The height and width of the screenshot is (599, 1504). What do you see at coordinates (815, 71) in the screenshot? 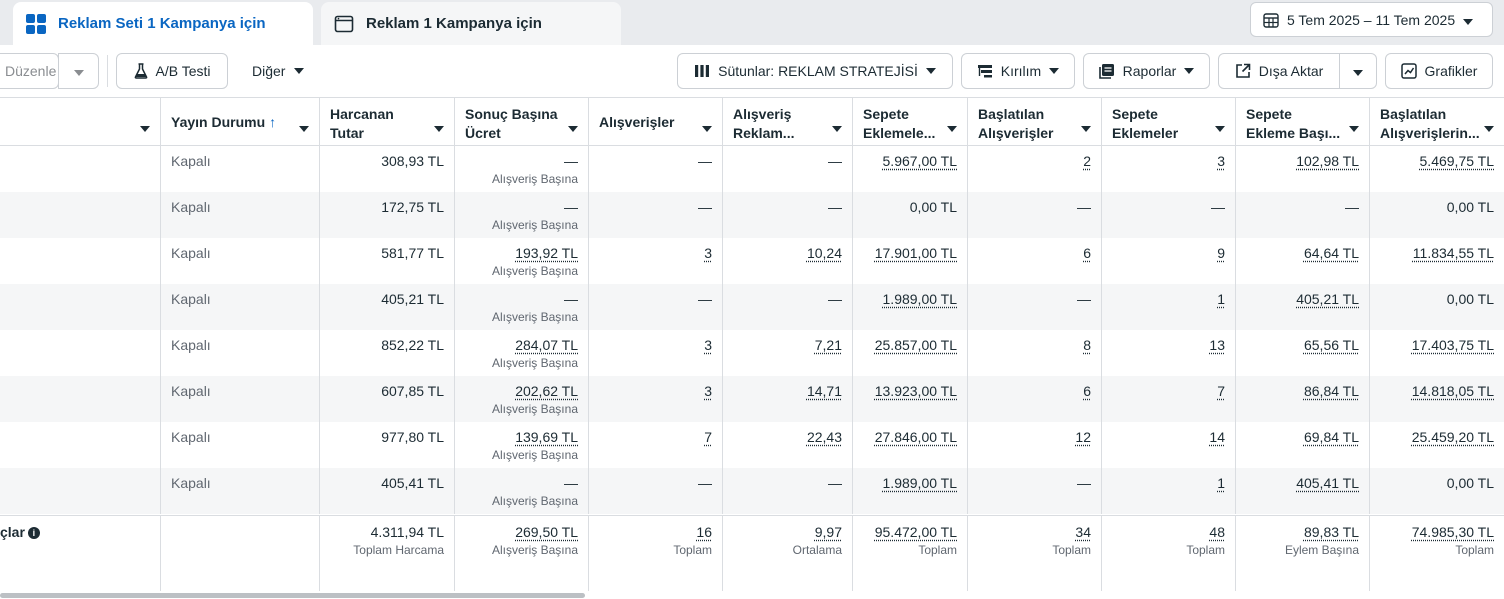
I see `columns-button: Sütunlar: REKLAM STRATEJİSİ` at bounding box center [815, 71].